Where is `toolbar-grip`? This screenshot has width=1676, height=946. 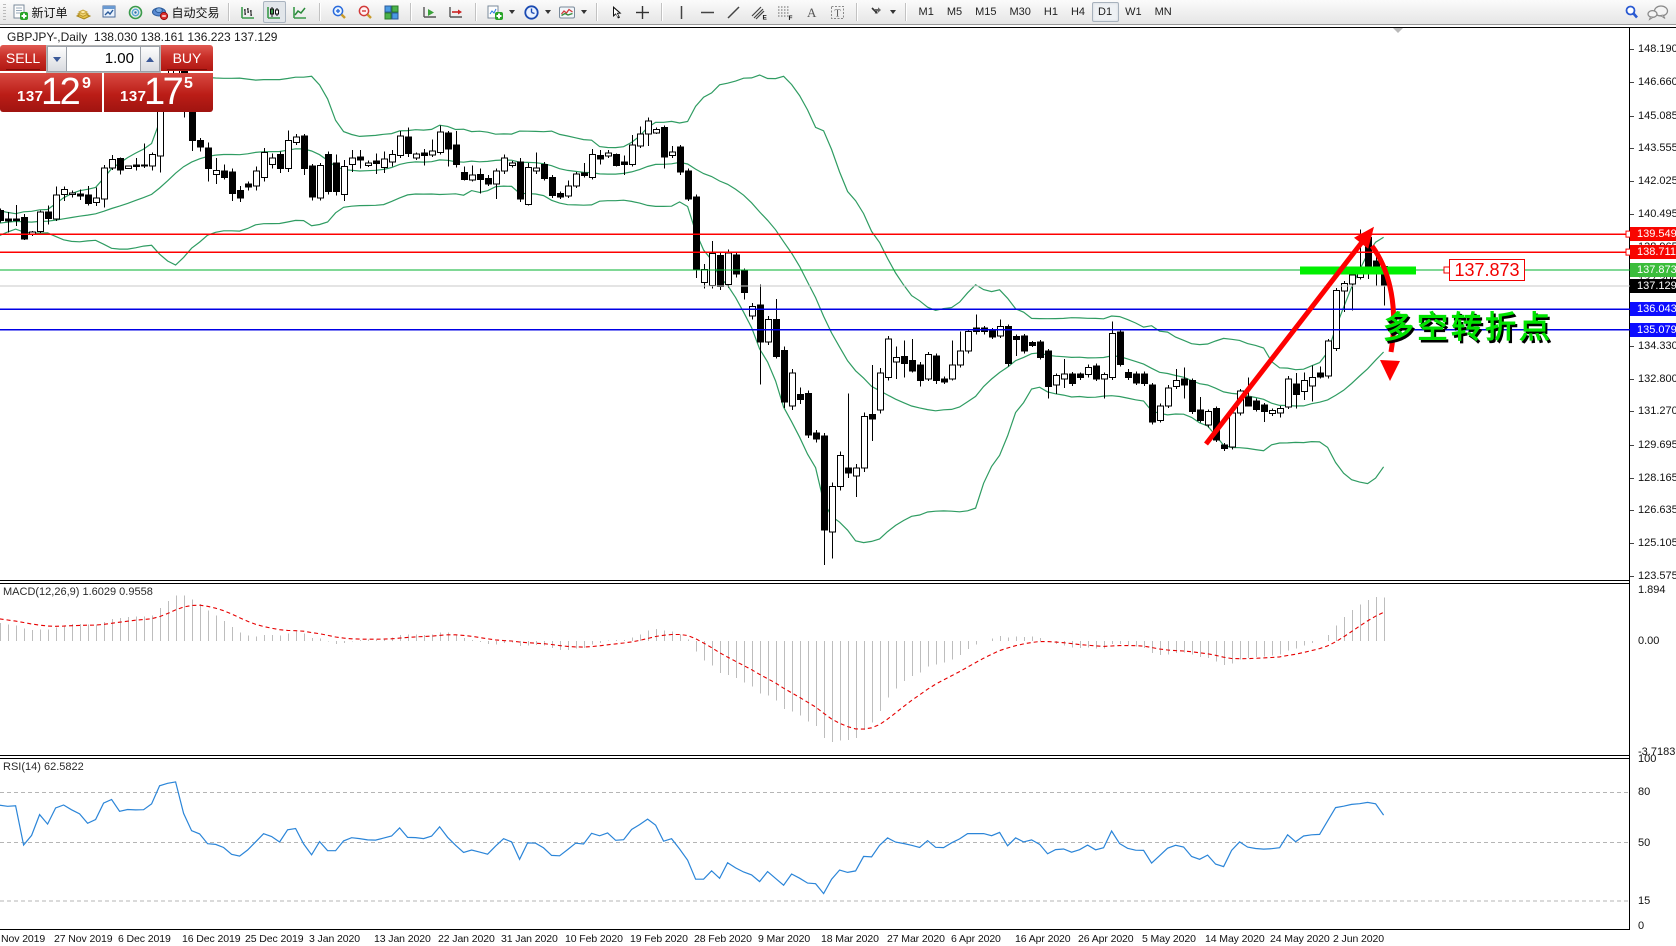 toolbar-grip is located at coordinates (4, 12).